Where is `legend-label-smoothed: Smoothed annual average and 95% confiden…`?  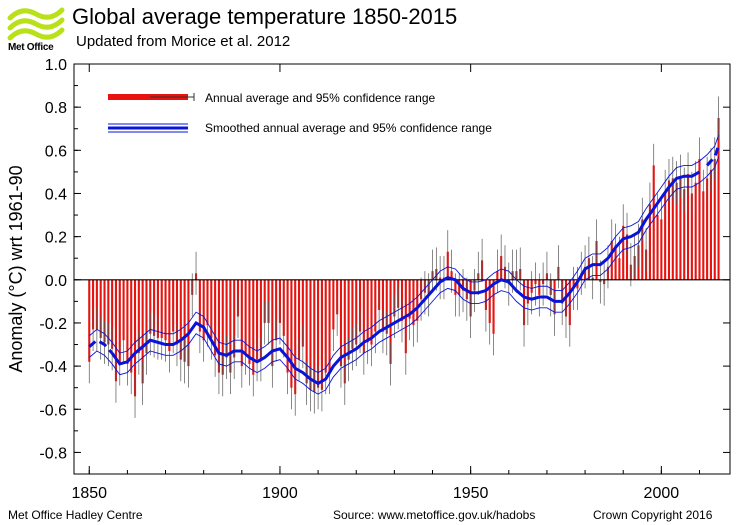 legend-label-smoothed: Smoothed annual average and 95% confiden… is located at coordinates (348, 128).